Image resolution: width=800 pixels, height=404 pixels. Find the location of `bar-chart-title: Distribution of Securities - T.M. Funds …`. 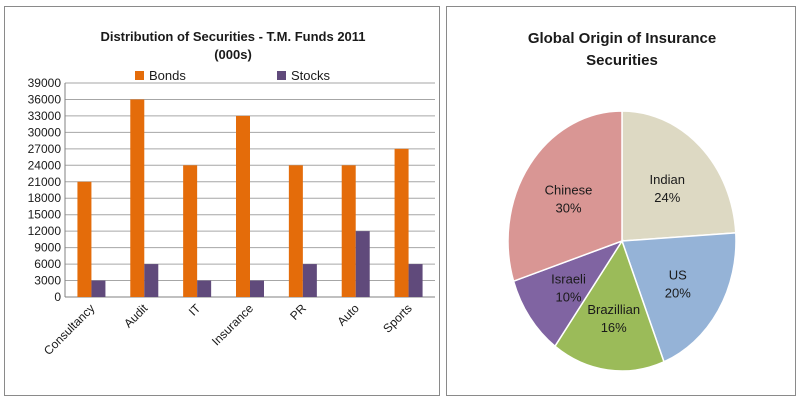

bar-chart-title: Distribution of Securities - T.M. Funds … is located at coordinates (232, 36).